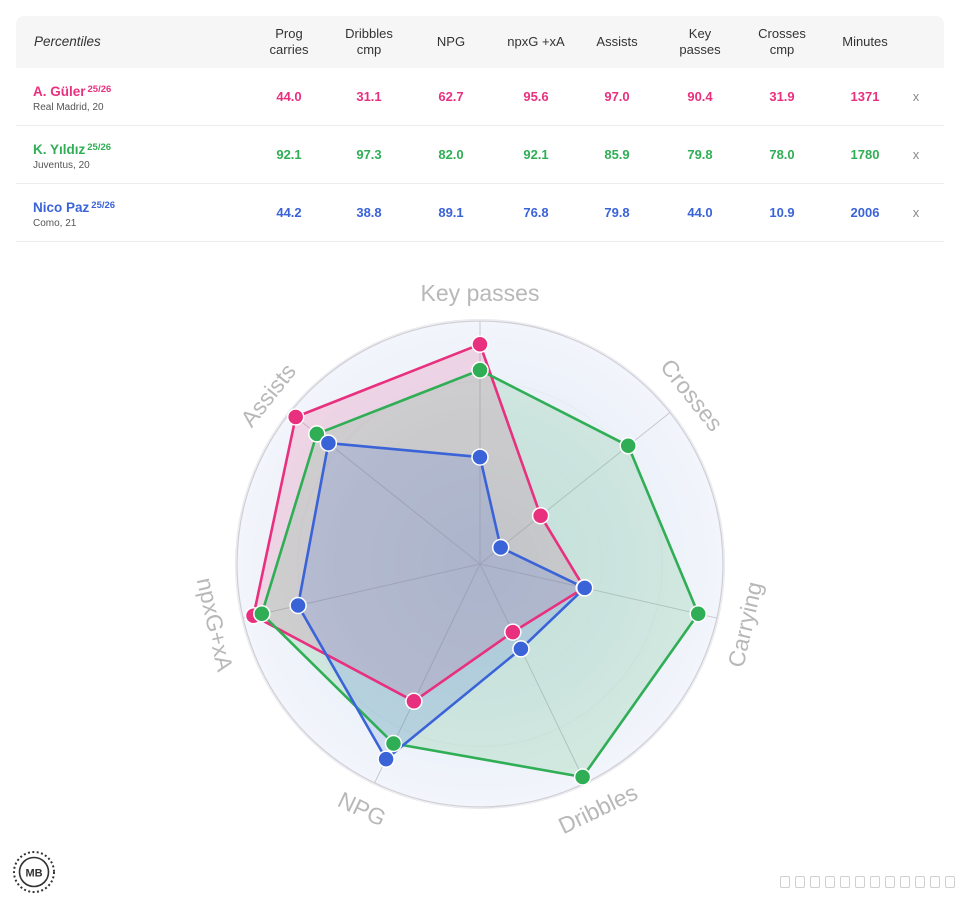 This screenshot has height=906, width=959. I want to click on player-info: Nico Paz 25/26 Como, 21, so click(74, 214).